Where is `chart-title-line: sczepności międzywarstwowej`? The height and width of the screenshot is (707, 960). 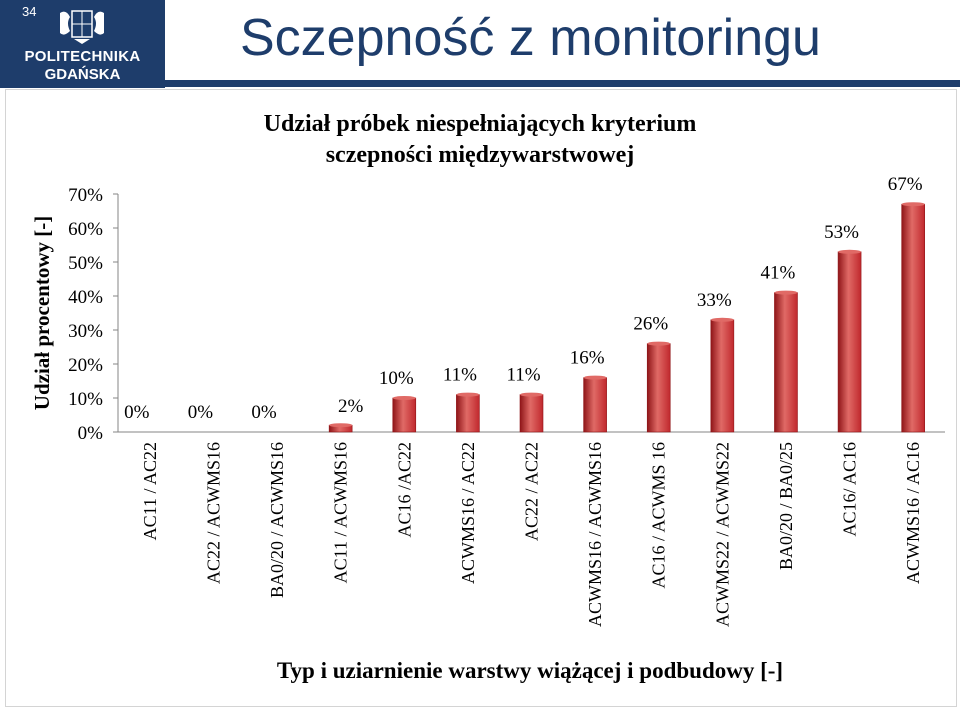 chart-title-line: sczepności międzywarstwowej is located at coordinates (480, 155).